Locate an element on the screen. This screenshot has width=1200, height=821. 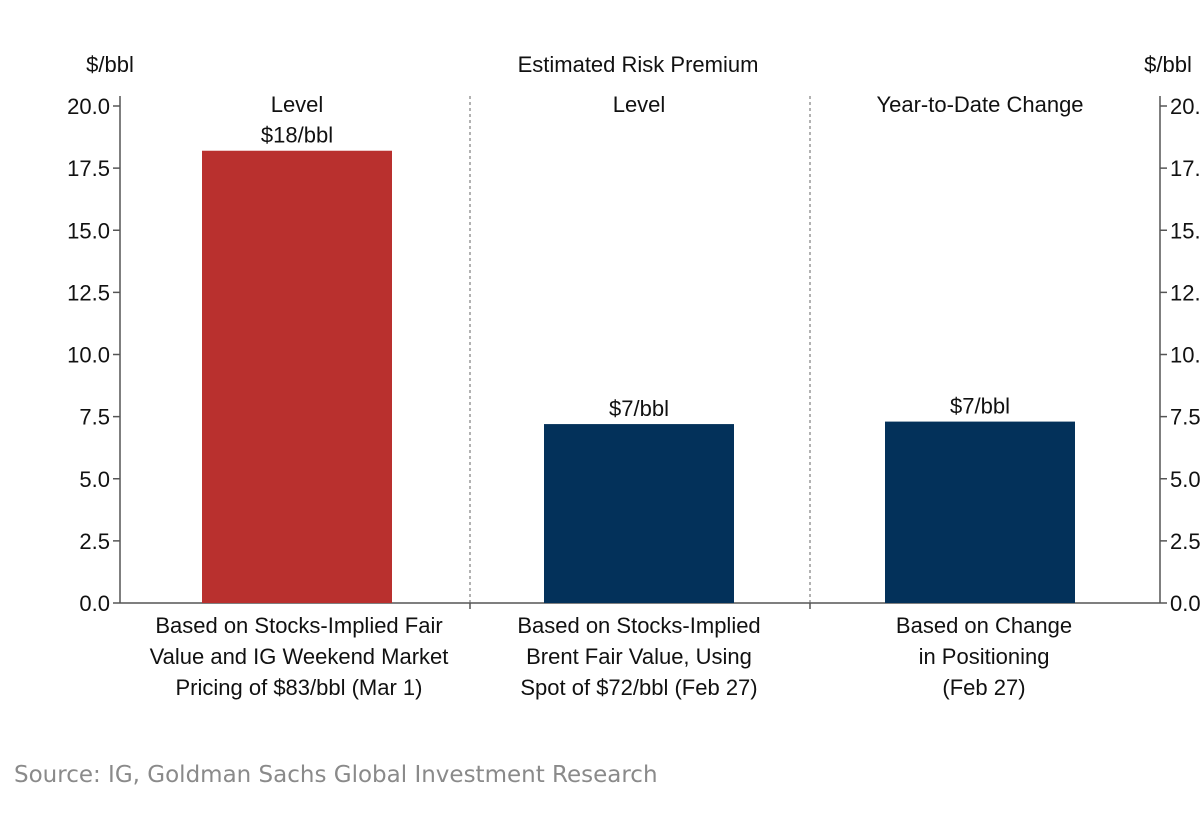
left-tick-label: 7.5 is located at coordinates (94, 417).